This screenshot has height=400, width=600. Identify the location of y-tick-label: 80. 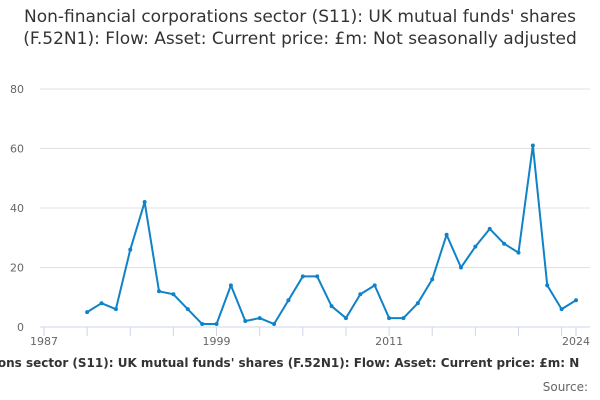
(17, 89).